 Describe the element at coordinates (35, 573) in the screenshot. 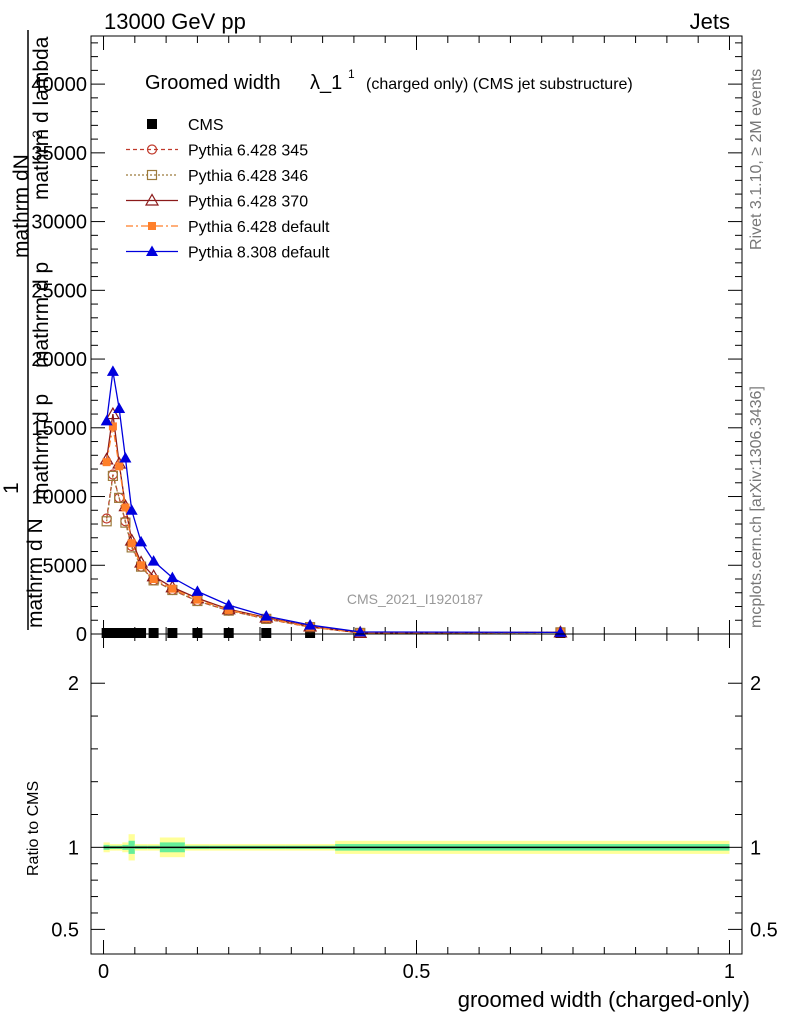

I see `ylabel-denominator: mathrm d N` at that location.